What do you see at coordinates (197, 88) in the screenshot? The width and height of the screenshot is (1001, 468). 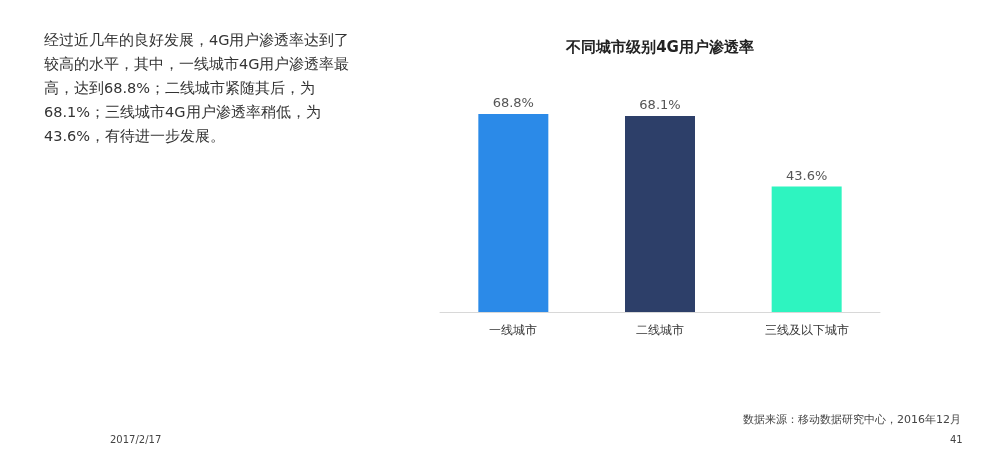 I see `text: 经过近几年的良好发展，4G用户渗透率达到了较高的水平，其中，一线城市4G用户渗透率最高，达到68.8%；二线城市紧随其后，为68.1%；三线城市4G用户渗透率稍低，为43.6%，有待进一步发展。` at bounding box center [197, 88].